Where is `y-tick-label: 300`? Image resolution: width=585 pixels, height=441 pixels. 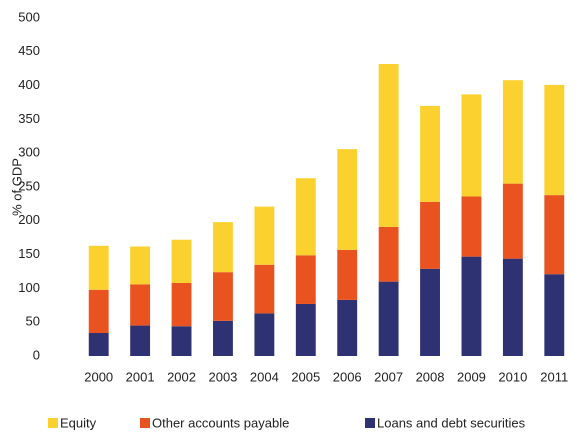
y-tick-label: 300 is located at coordinates (29, 152).